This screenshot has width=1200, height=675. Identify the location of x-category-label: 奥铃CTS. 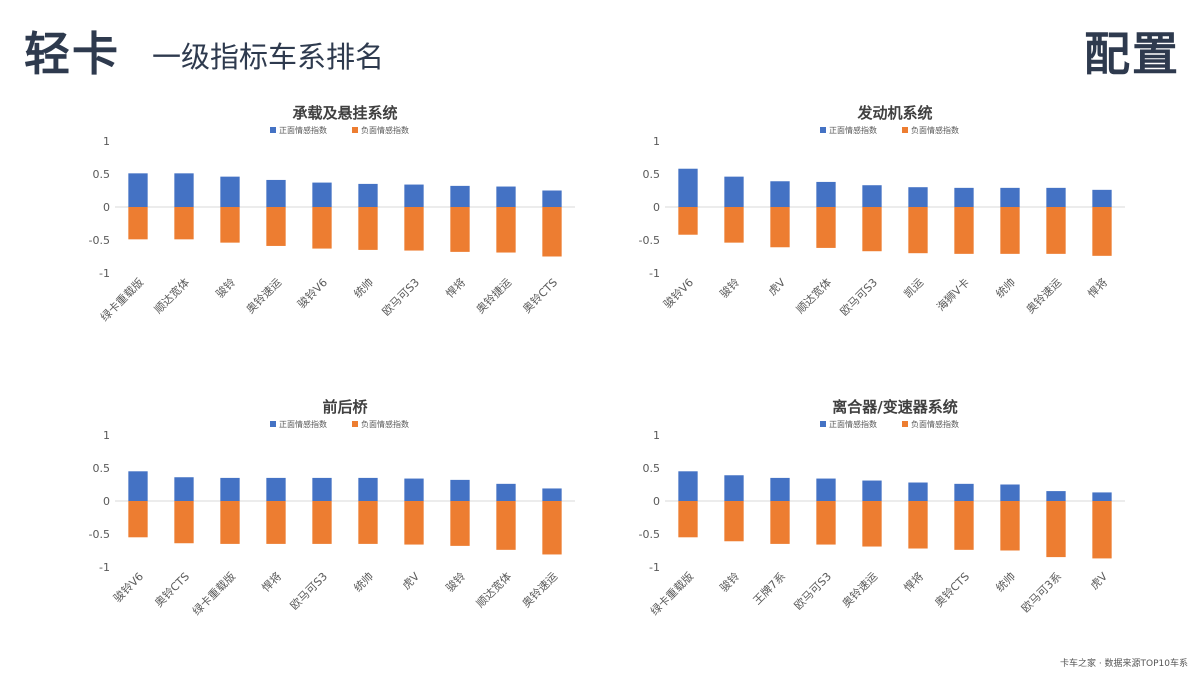
(172, 589).